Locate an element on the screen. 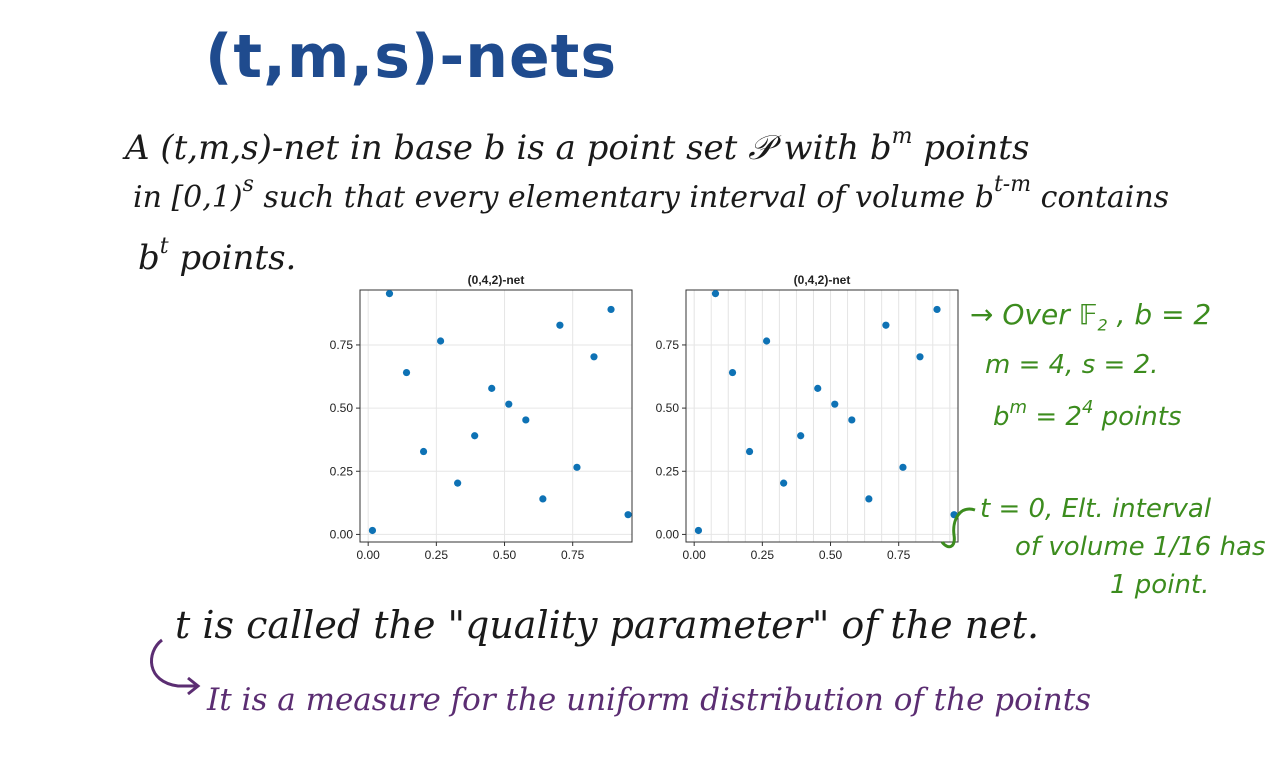 This screenshot has width=1280, height=768. annotation-bm-exponent: m is located at coordinates (1018, 407).